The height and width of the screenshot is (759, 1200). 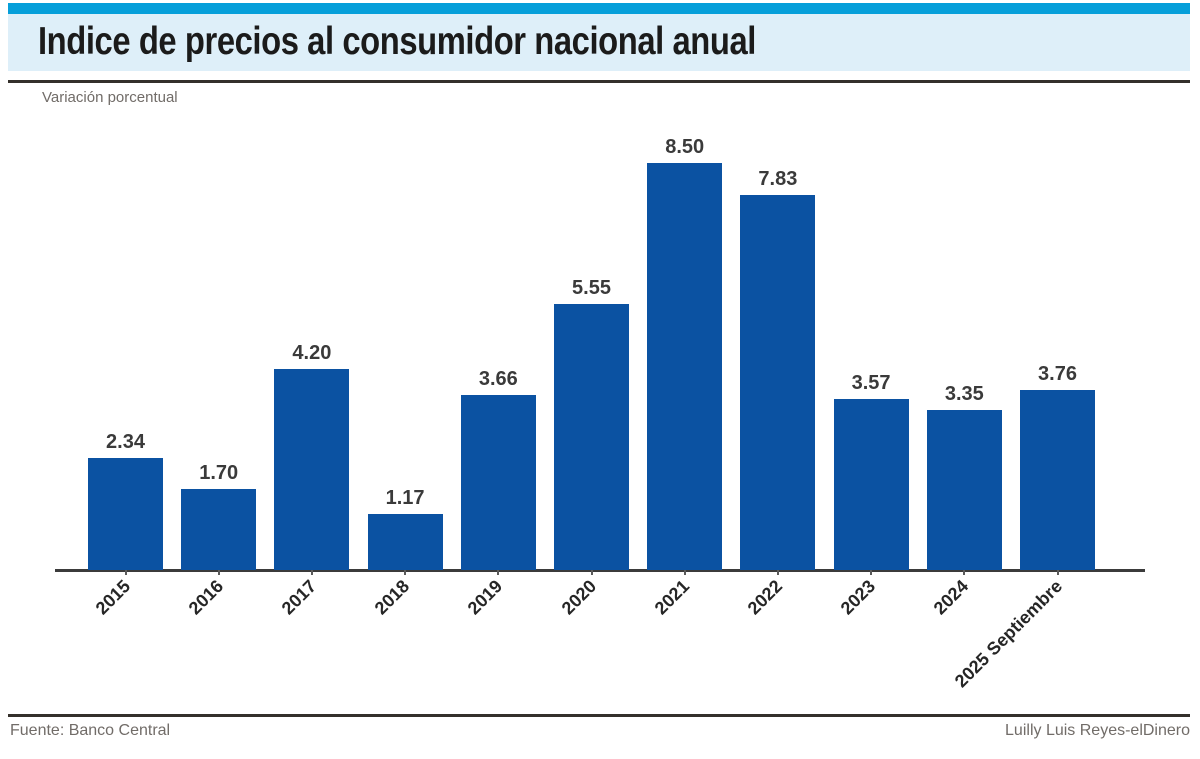 What do you see at coordinates (778, 179) in the screenshot?
I see `bar-value-label: 7.83` at bounding box center [778, 179].